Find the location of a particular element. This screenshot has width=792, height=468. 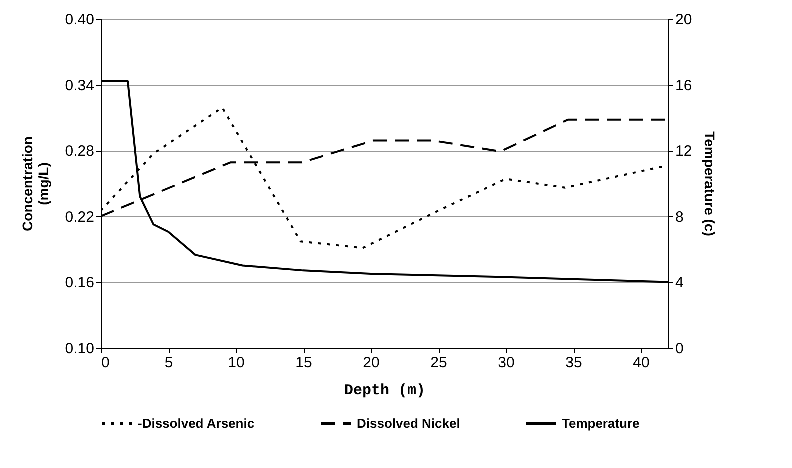

x-tick-label: 25 is located at coordinates (439, 363).